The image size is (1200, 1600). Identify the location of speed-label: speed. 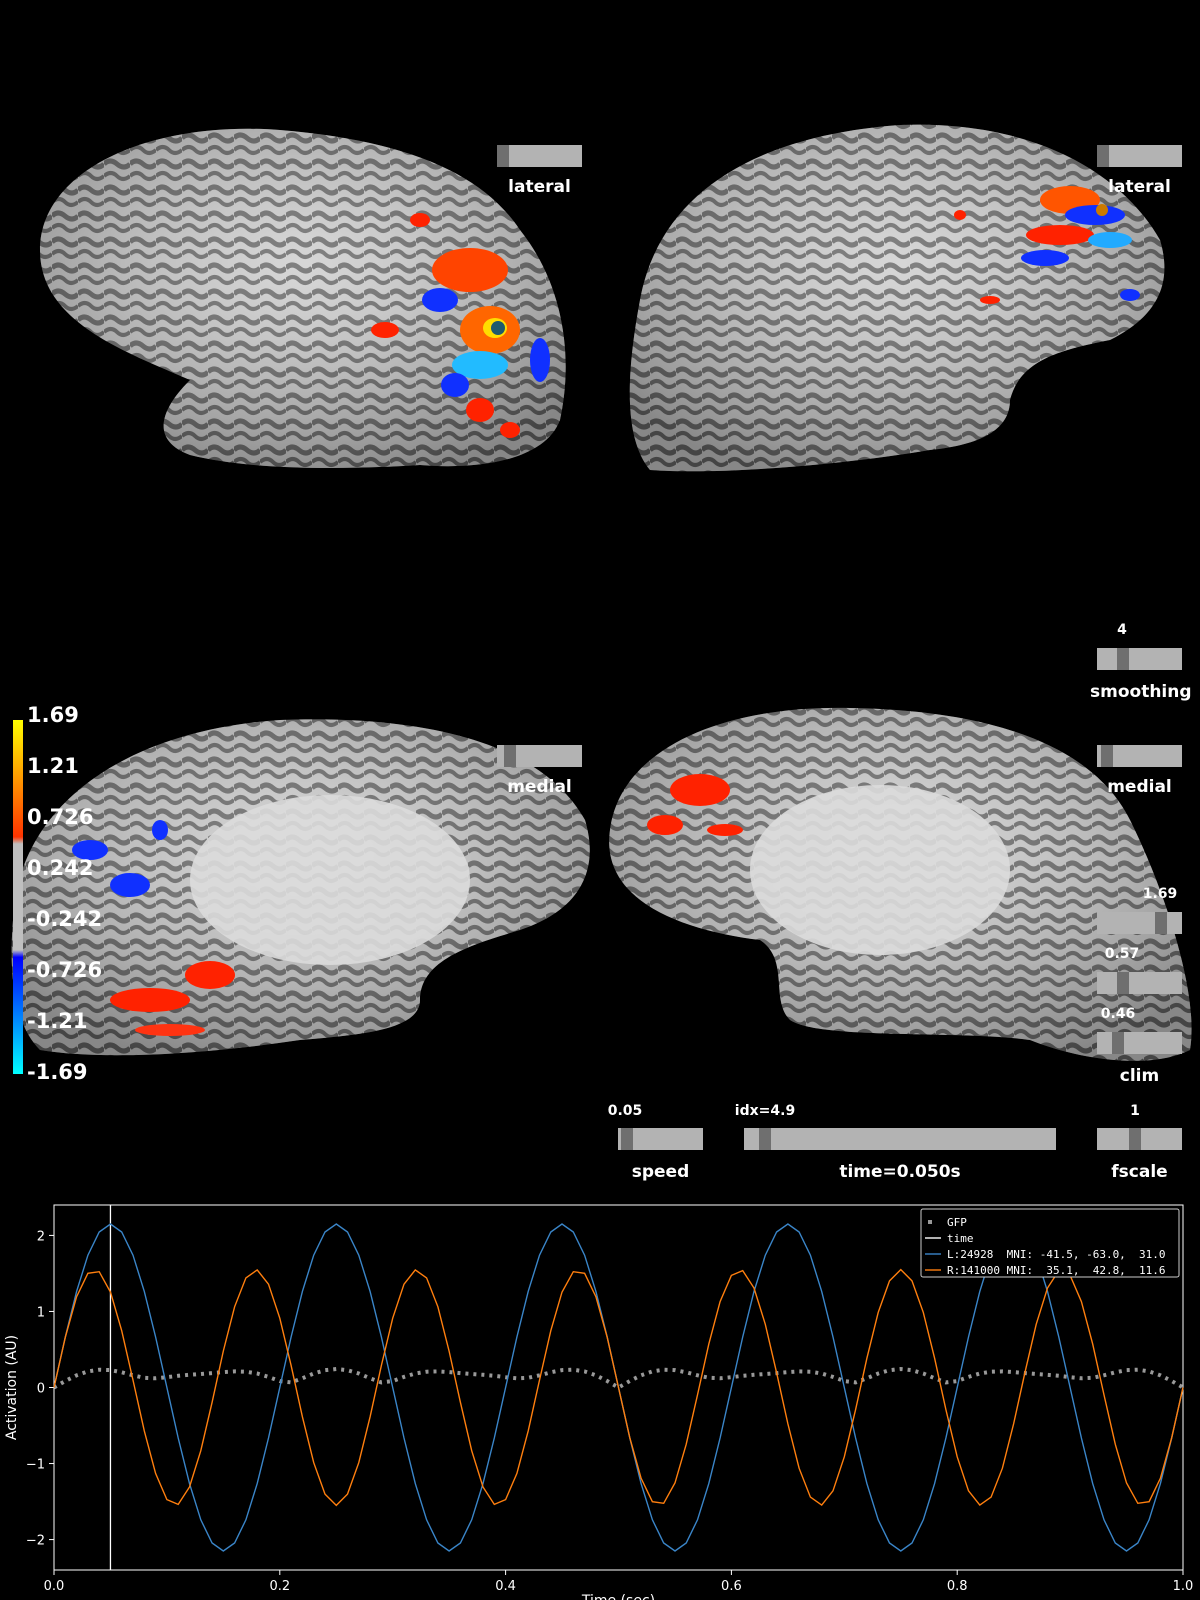
(660, 1172).